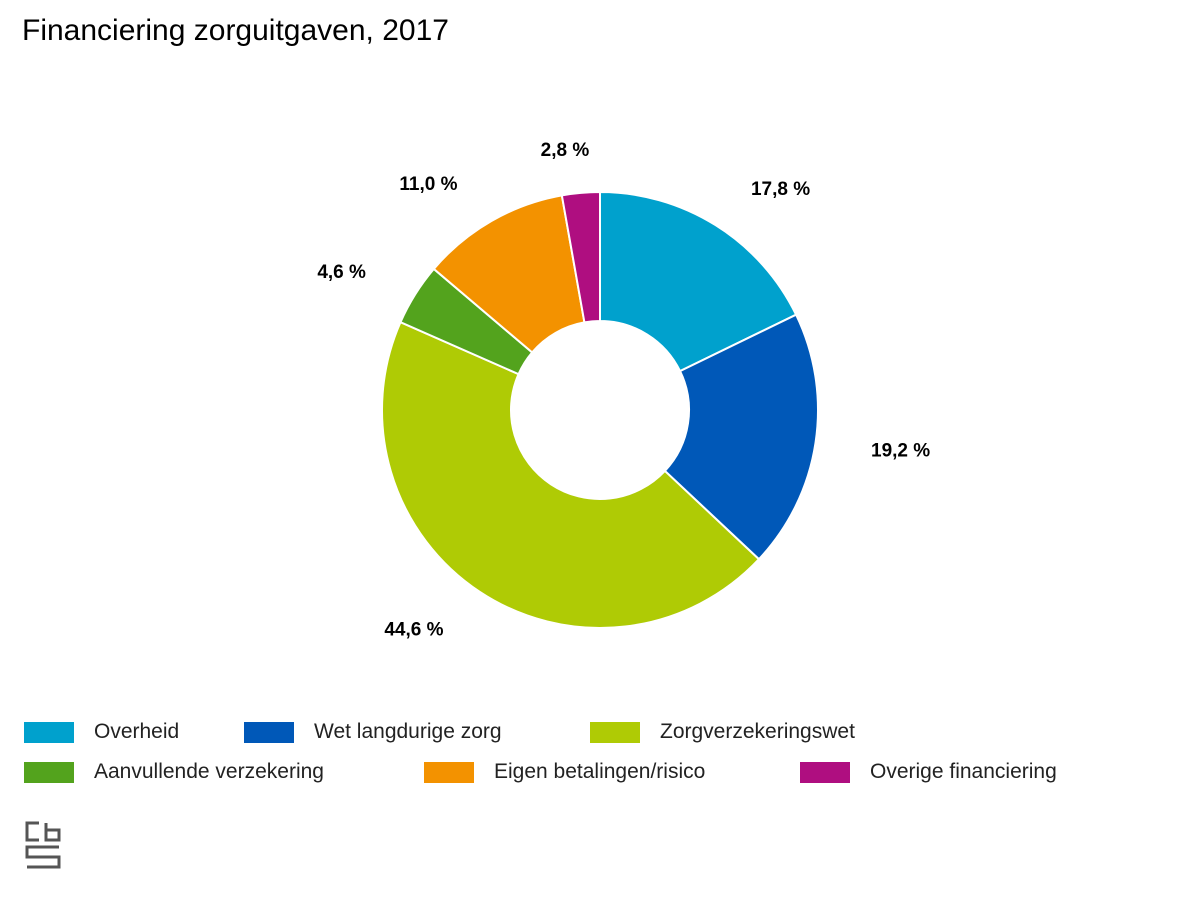 The image size is (1200, 900). What do you see at coordinates (963, 771) in the screenshot?
I see `legend-label: Overige financiering` at bounding box center [963, 771].